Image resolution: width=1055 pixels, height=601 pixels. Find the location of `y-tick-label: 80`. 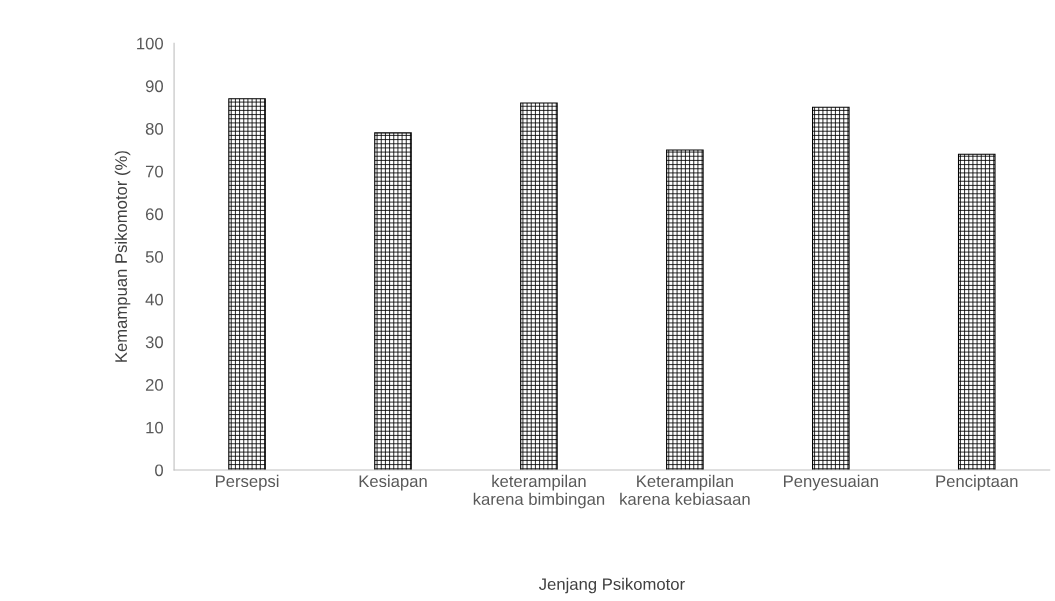

y-tick-label: 80 is located at coordinates (154, 129).